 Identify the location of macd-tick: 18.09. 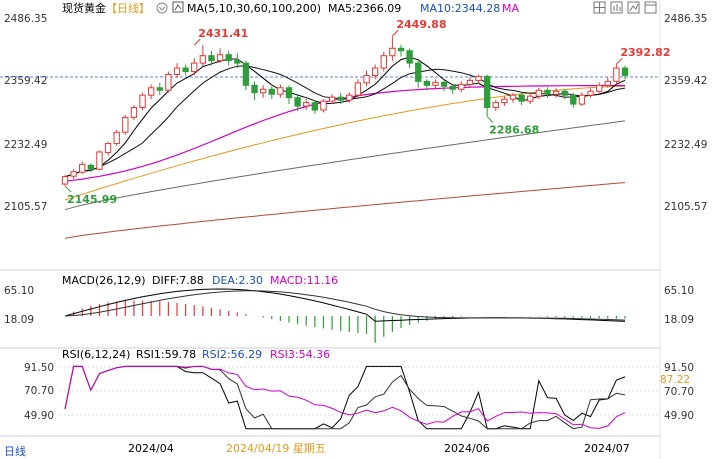
(679, 320).